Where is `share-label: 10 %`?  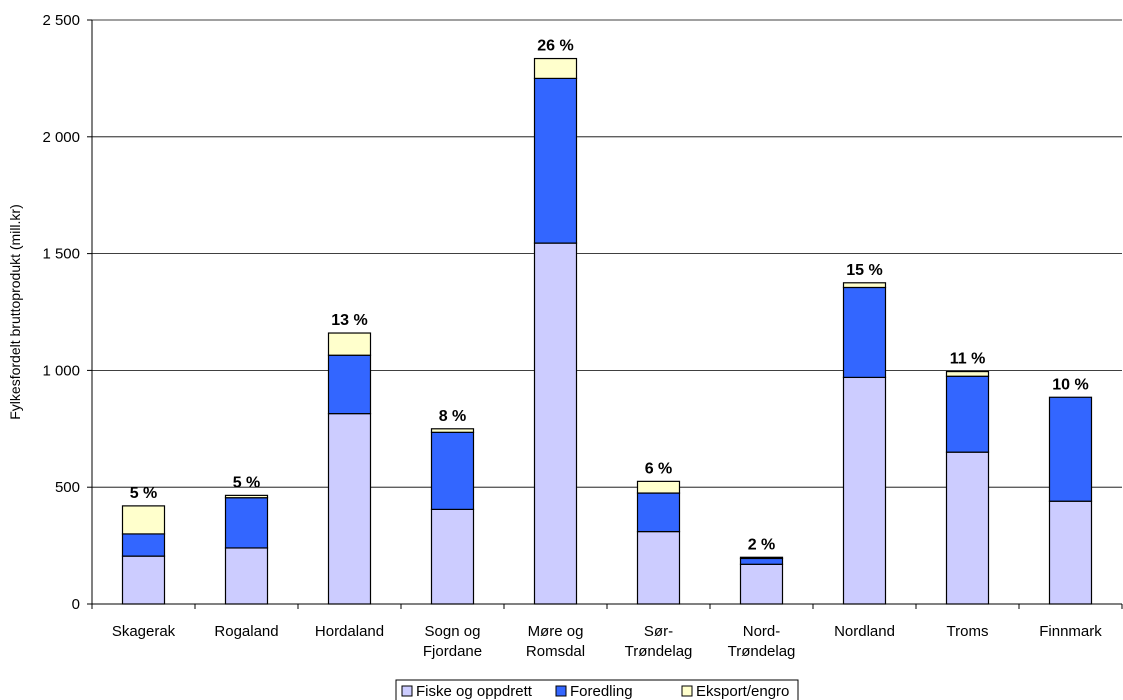 share-label: 10 % is located at coordinates (1070, 384).